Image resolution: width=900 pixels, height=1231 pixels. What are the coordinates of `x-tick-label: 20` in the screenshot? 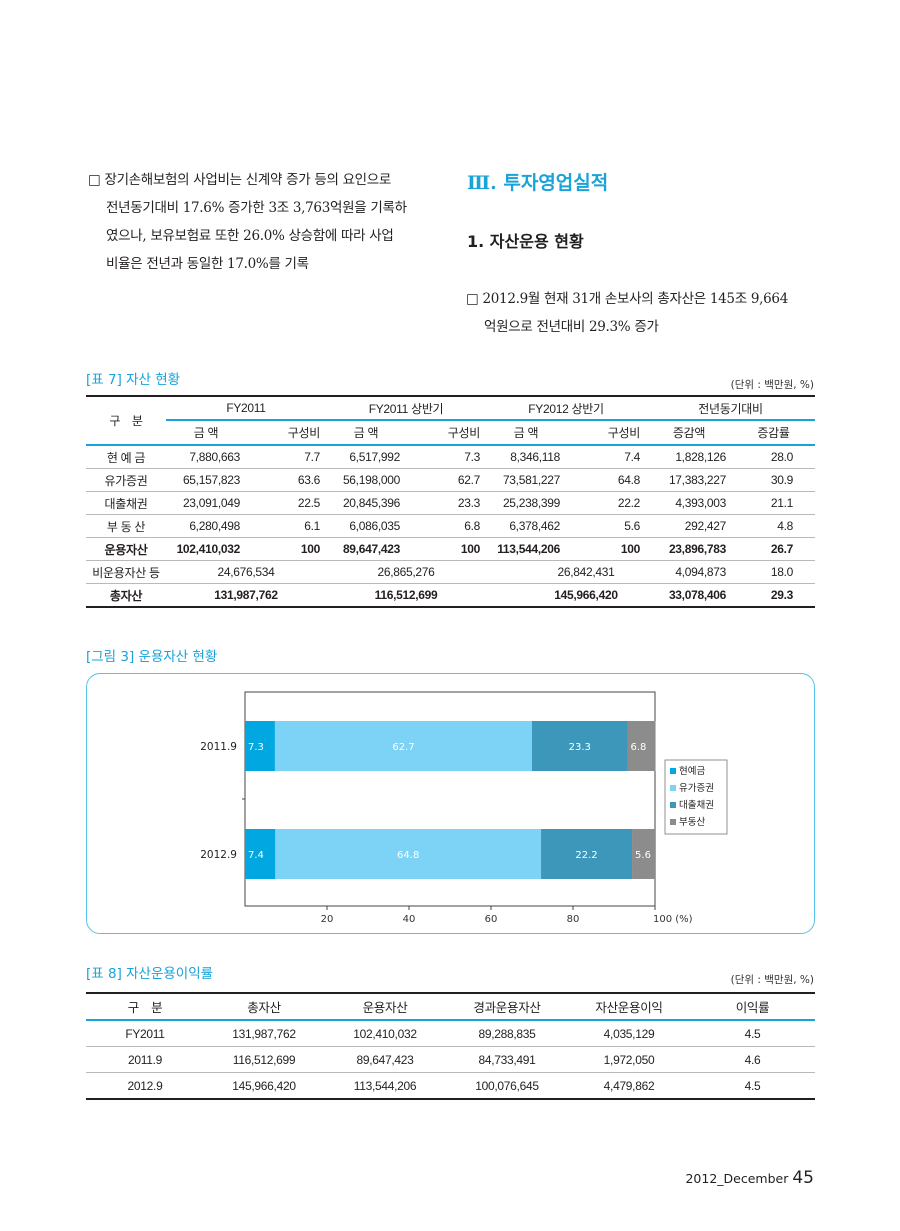 It's located at (327, 919).